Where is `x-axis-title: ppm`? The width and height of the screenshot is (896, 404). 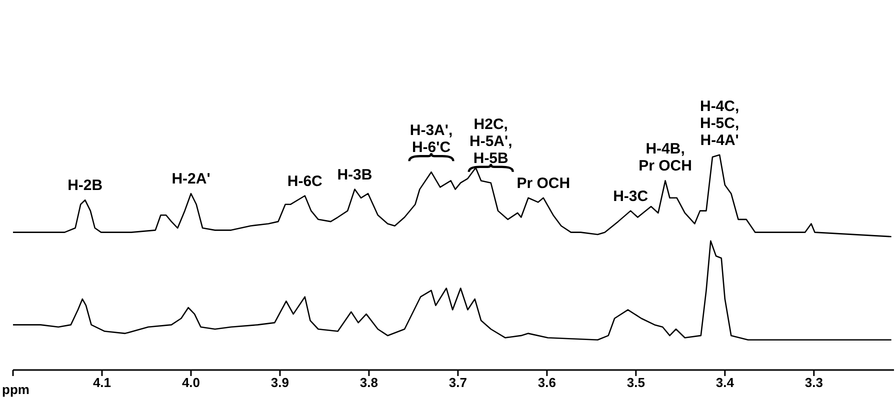
x-axis-title: ppm is located at coordinates (16, 389).